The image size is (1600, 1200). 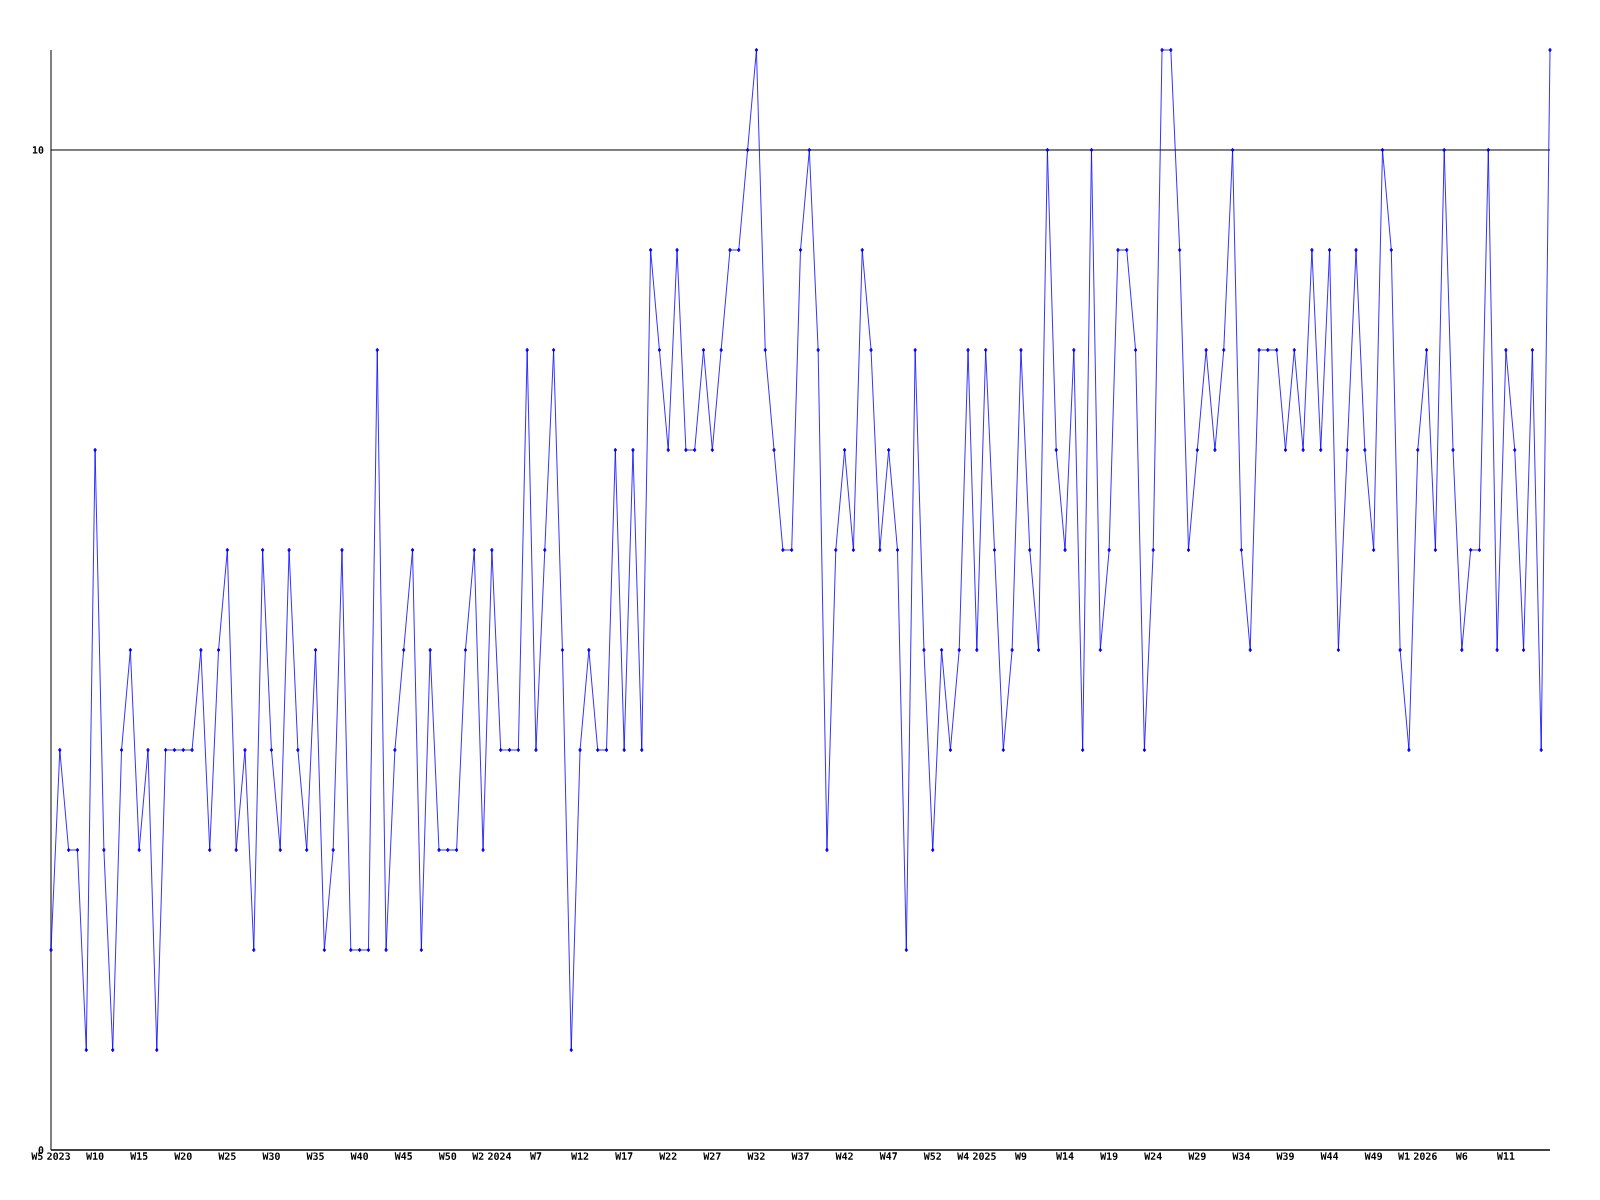 What do you see at coordinates (580, 1156) in the screenshot?
I see `x-tick-label: W12` at bounding box center [580, 1156].